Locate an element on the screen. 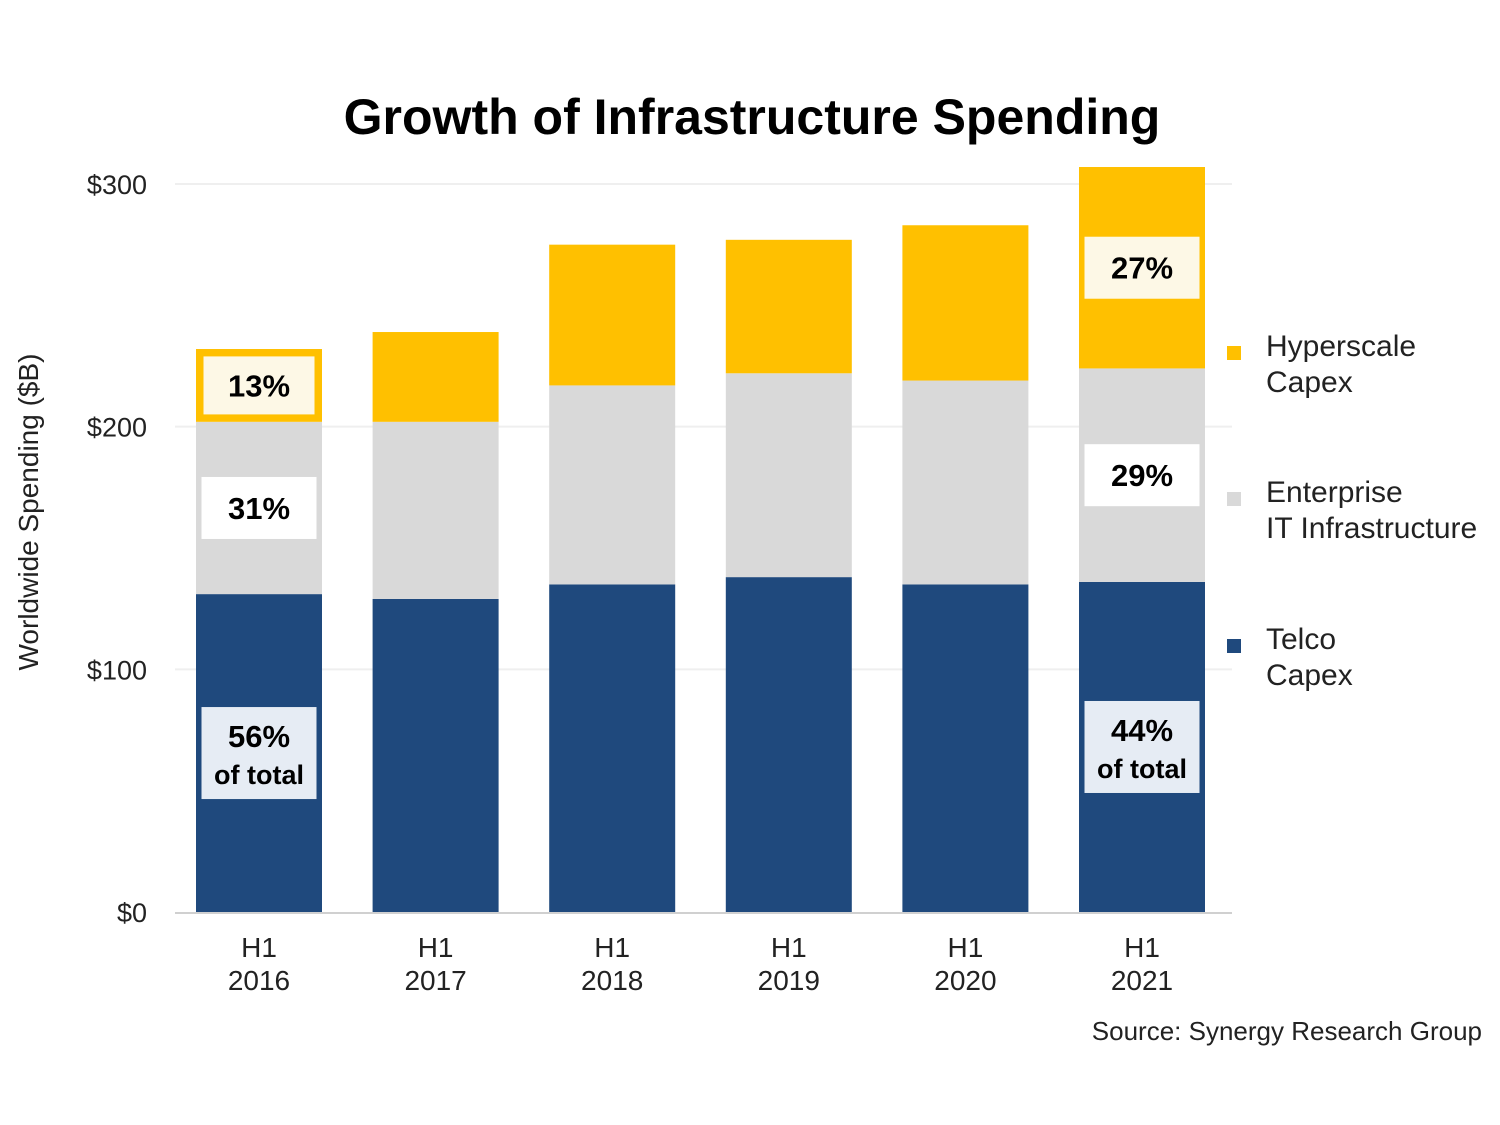 Image resolution: width=1500 pixels, height=1125 pixels. legend-label: Enterprise is located at coordinates (1334, 492).